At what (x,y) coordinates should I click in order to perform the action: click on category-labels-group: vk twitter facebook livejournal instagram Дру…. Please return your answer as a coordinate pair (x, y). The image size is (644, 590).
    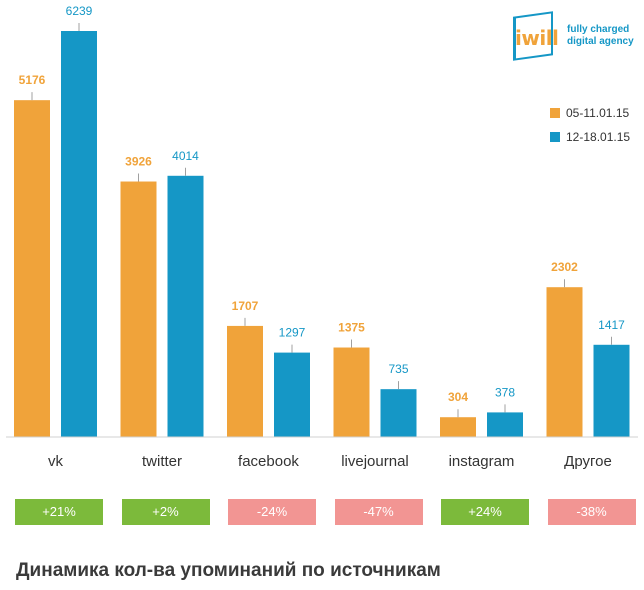
    Looking at the image, I should click on (330, 461).